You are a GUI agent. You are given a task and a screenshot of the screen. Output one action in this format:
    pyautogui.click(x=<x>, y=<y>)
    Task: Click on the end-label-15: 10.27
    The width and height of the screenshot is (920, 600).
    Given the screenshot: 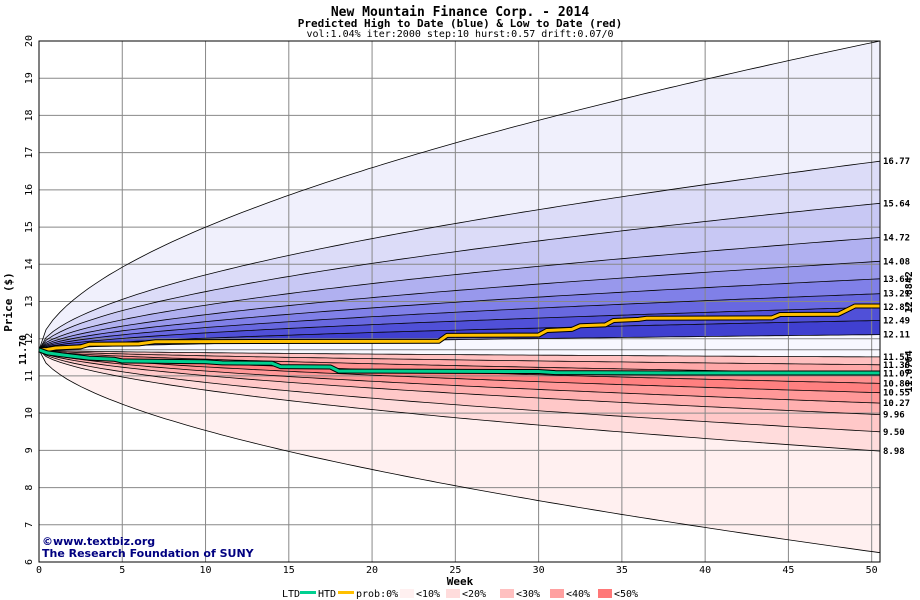 What is the action you would take?
    pyautogui.click(x=896, y=404)
    